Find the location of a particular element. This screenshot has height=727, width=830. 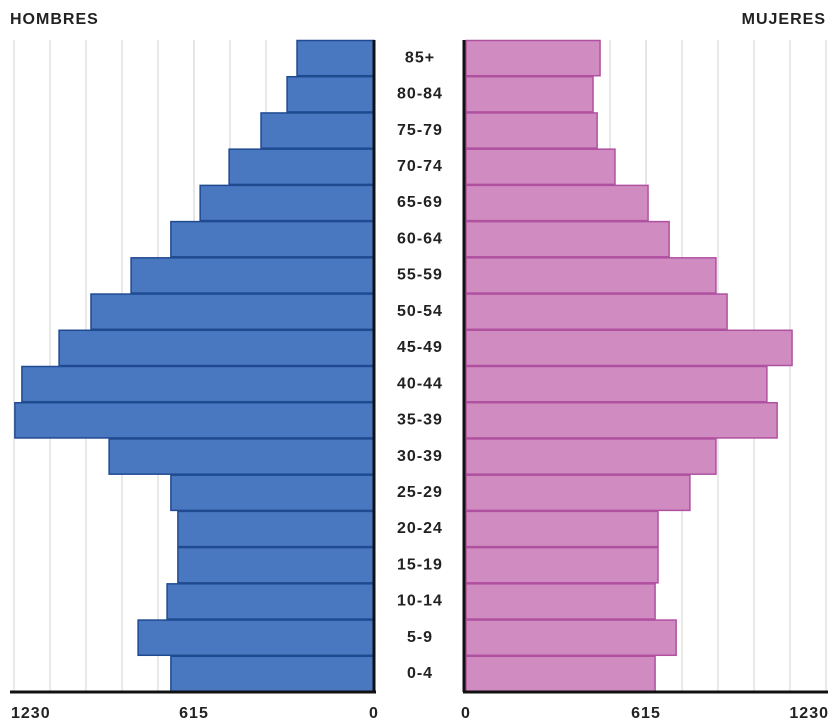

category-label: 60-64 is located at coordinates (420, 238).